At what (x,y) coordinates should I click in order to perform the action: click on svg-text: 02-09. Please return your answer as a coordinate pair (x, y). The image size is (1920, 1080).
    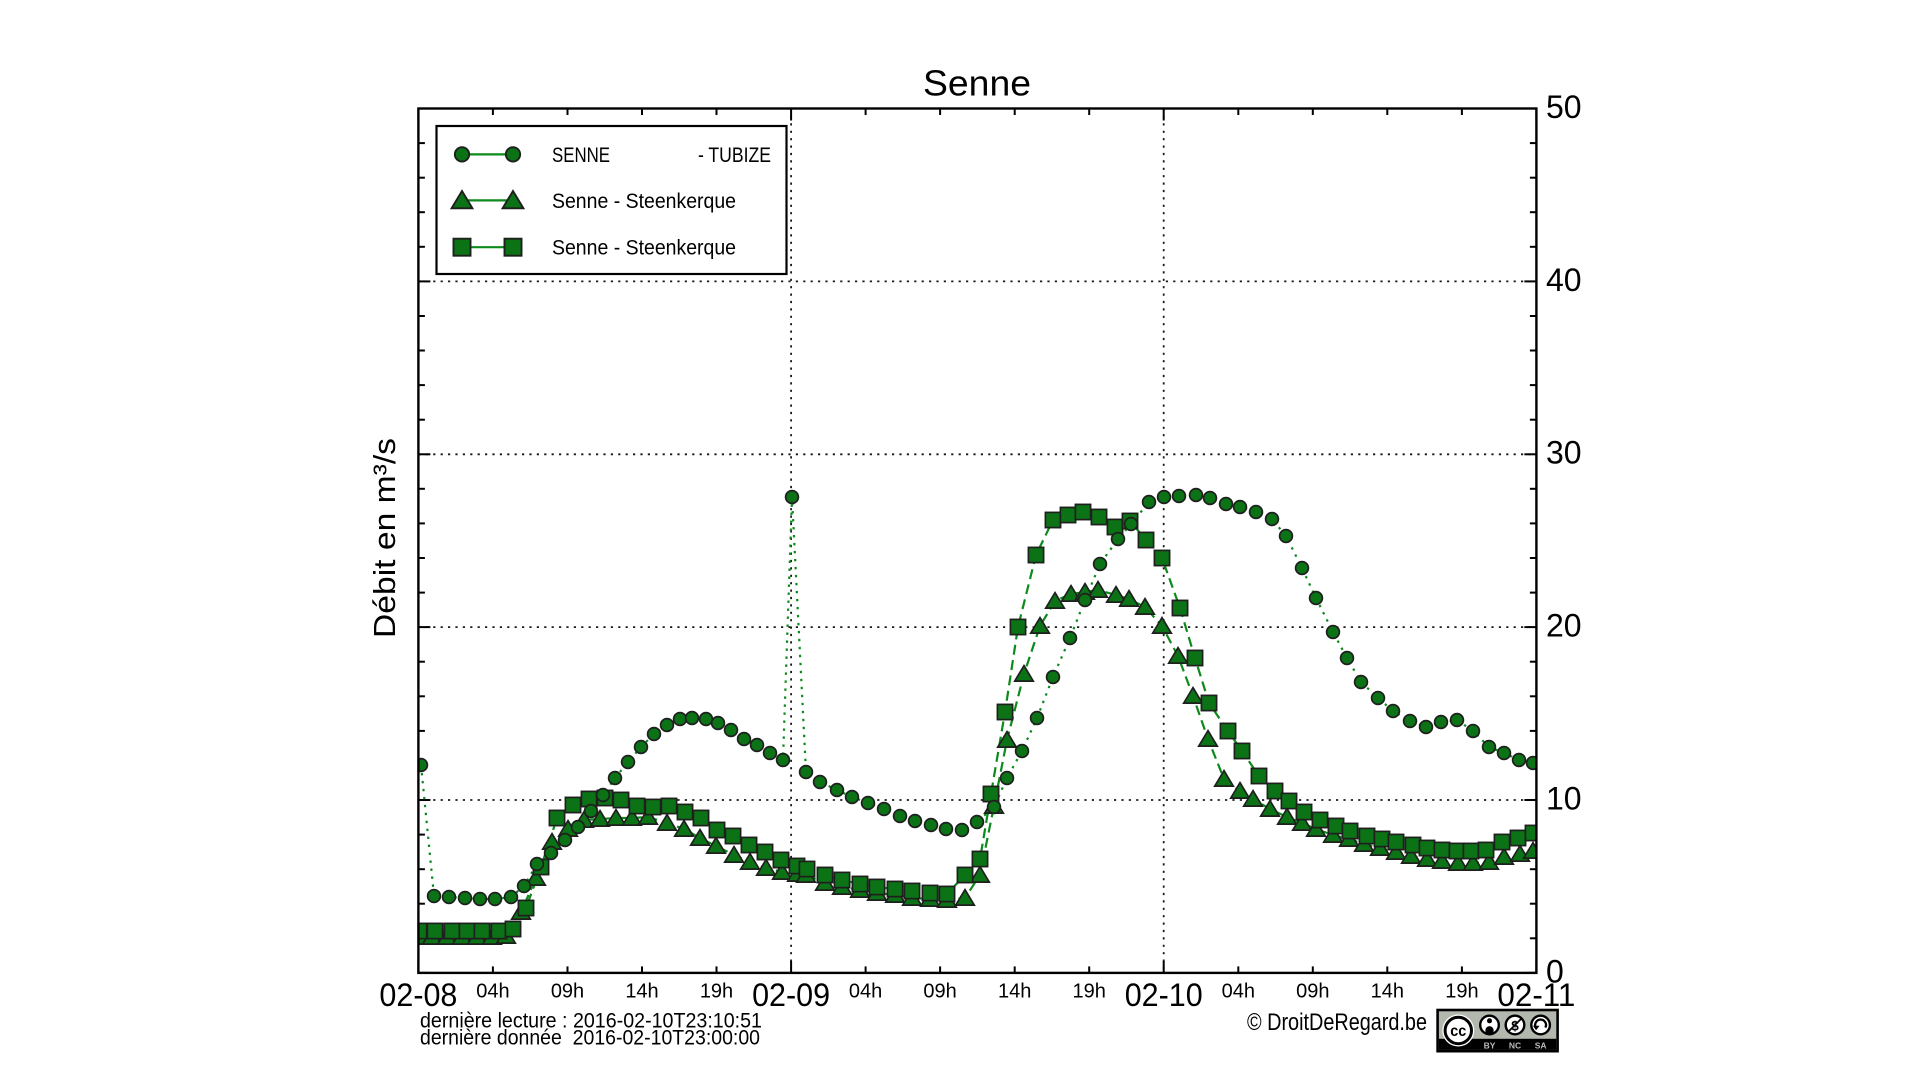
    Looking at the image, I should click on (791, 995).